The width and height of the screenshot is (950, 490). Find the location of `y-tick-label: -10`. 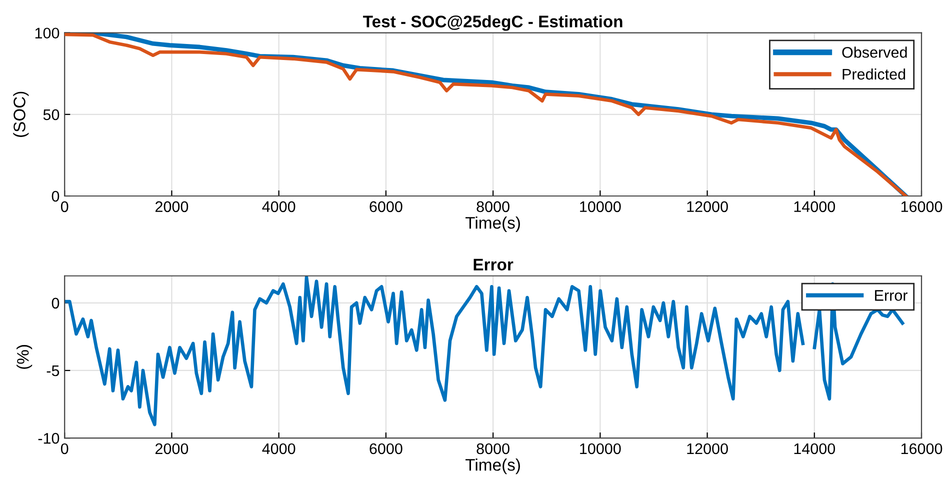

y-tick-label: -10 is located at coordinates (49, 438).